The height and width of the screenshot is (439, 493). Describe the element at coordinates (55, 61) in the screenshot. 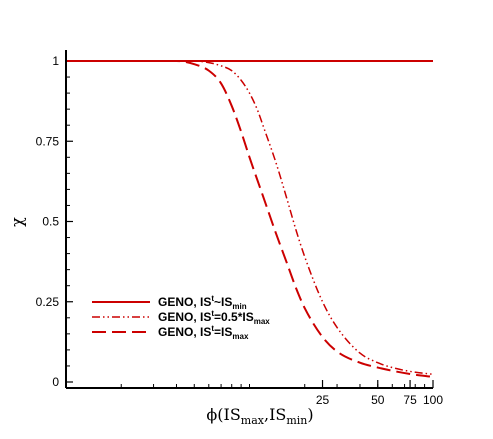

I see `y-tick-label: 1` at that location.